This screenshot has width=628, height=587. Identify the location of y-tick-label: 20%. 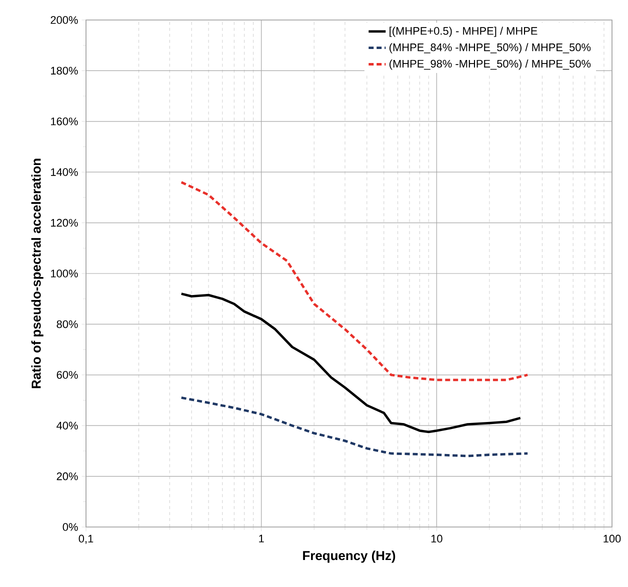
(67, 476).